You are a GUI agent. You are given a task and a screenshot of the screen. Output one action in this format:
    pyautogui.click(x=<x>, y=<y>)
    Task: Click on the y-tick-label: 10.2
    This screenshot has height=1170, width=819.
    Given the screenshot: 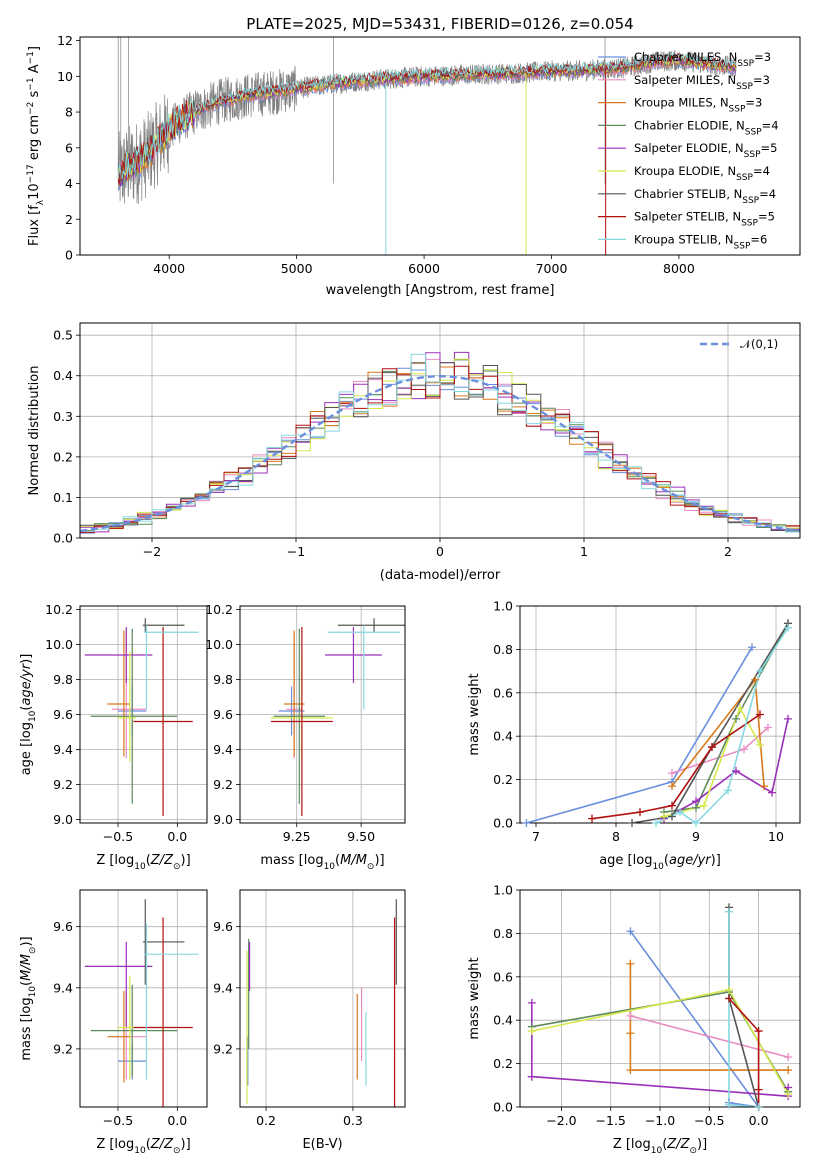 What is the action you would take?
    pyautogui.click(x=219, y=609)
    